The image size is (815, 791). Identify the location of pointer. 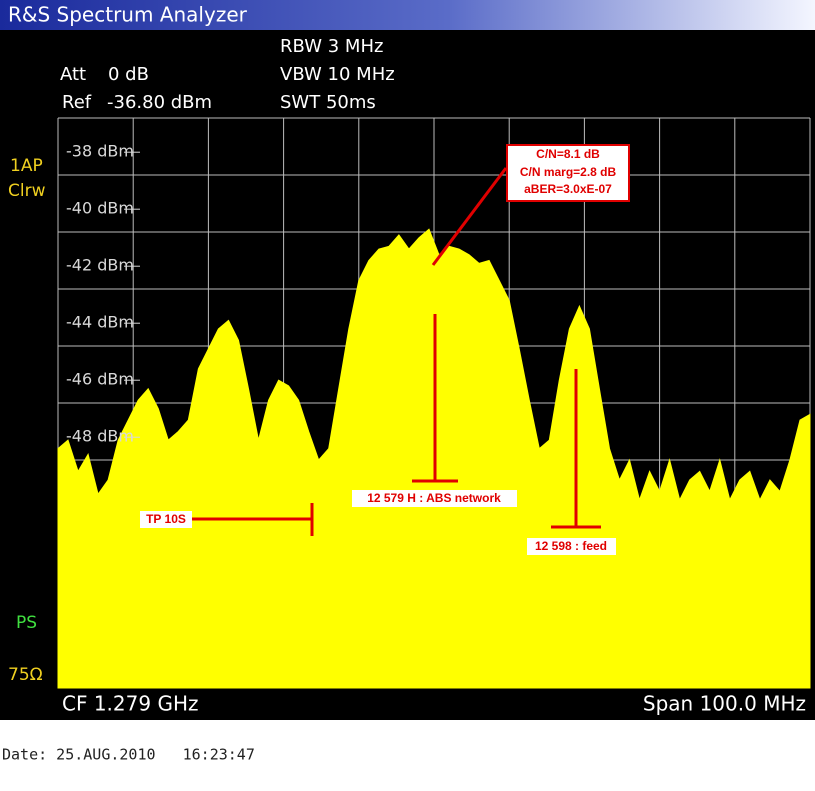
(469, 216).